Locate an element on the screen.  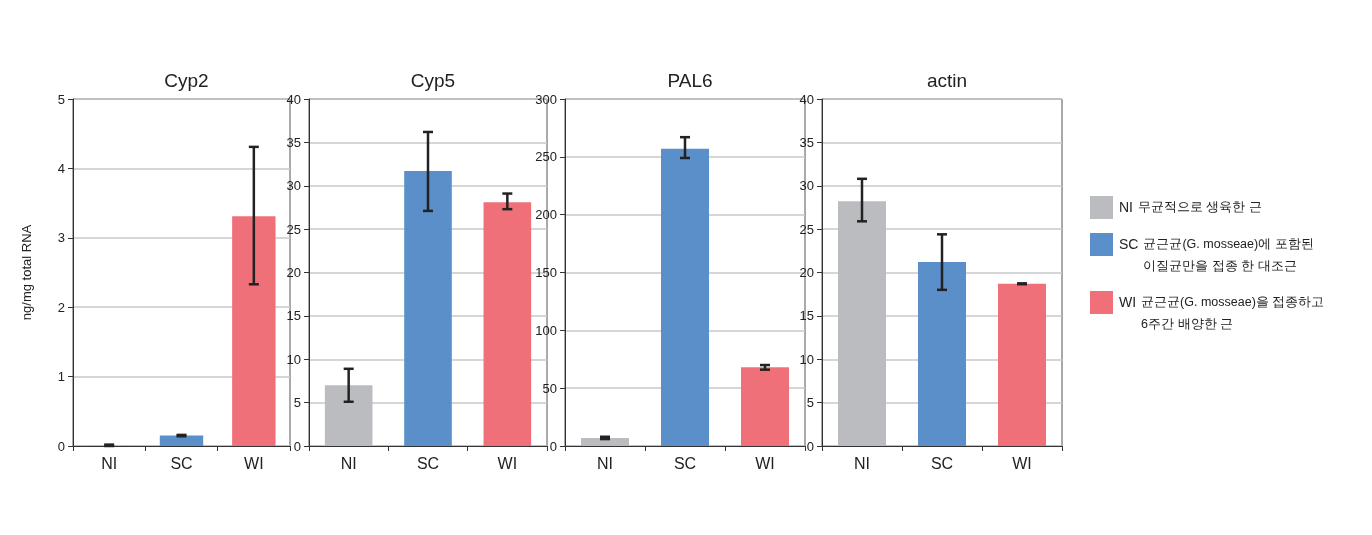
y-tick-label: 2 is located at coordinates (61, 307).